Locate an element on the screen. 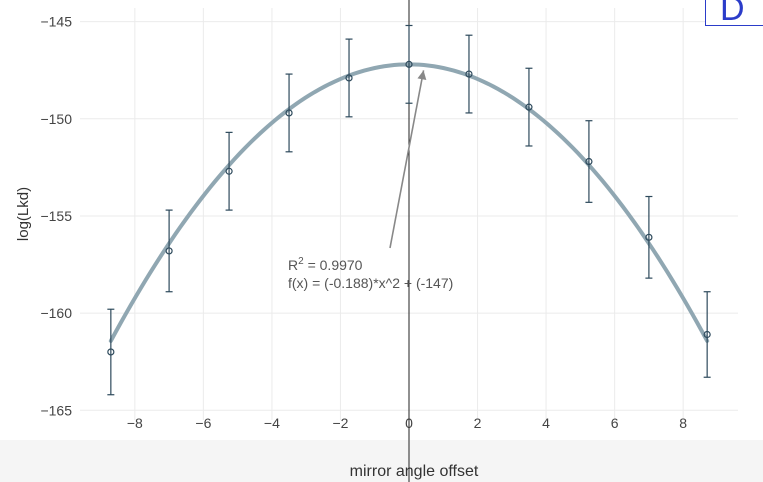  annotation-arrowhead is located at coordinates (422, 75).